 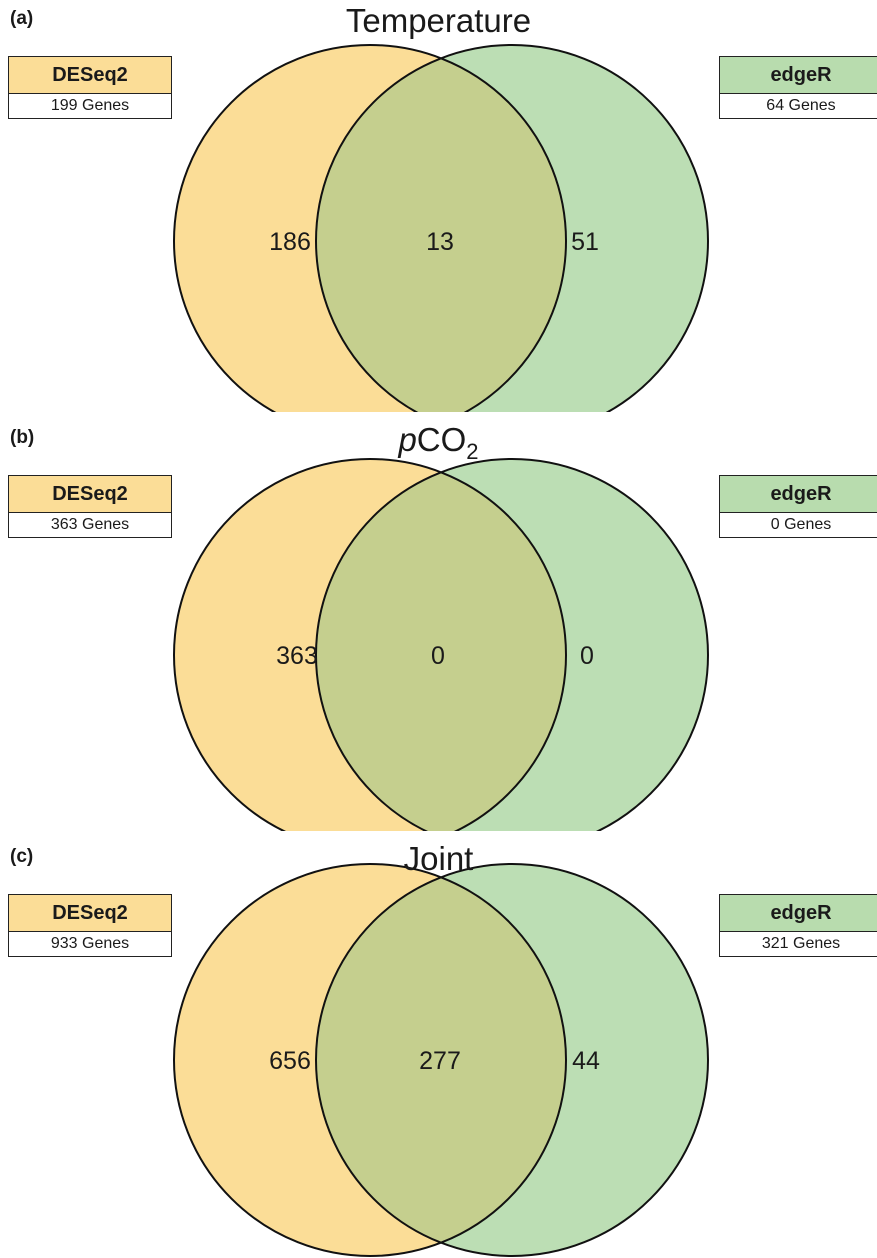 I want to click on panel-title: pCO2, so click(x=438, y=443).